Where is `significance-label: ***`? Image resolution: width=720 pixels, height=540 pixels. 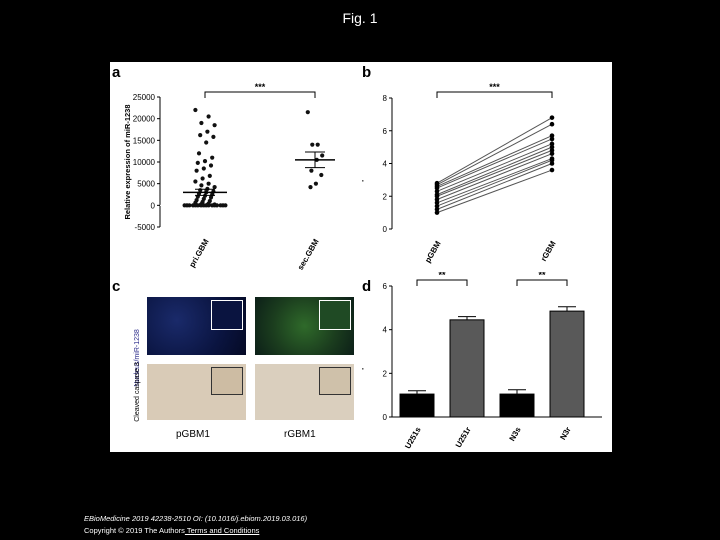 significance-label: *** is located at coordinates (260, 87).